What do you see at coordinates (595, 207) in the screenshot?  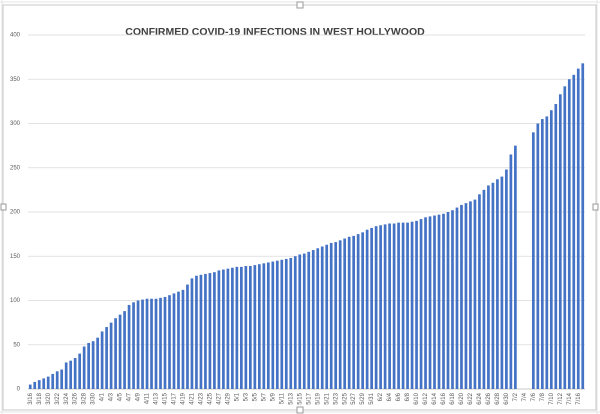 I see `handle` at bounding box center [595, 207].